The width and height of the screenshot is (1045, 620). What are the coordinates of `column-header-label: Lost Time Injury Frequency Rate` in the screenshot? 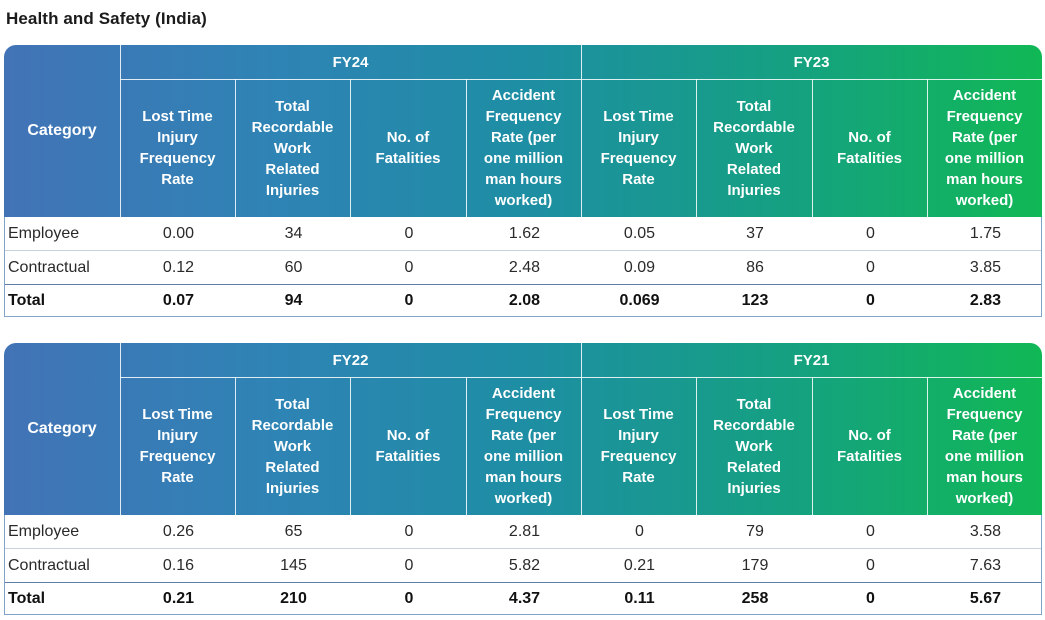 It's located at (639, 148).